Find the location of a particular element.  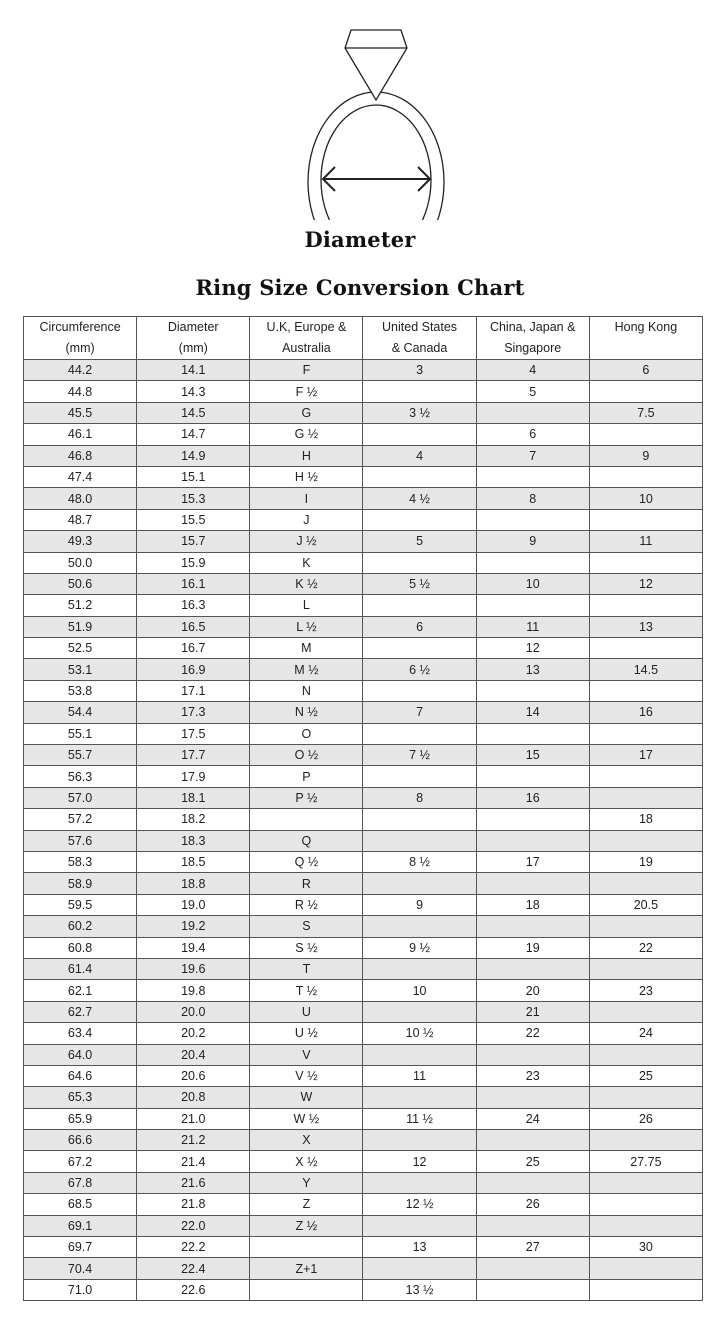

table-cell: Y is located at coordinates (306, 1183).